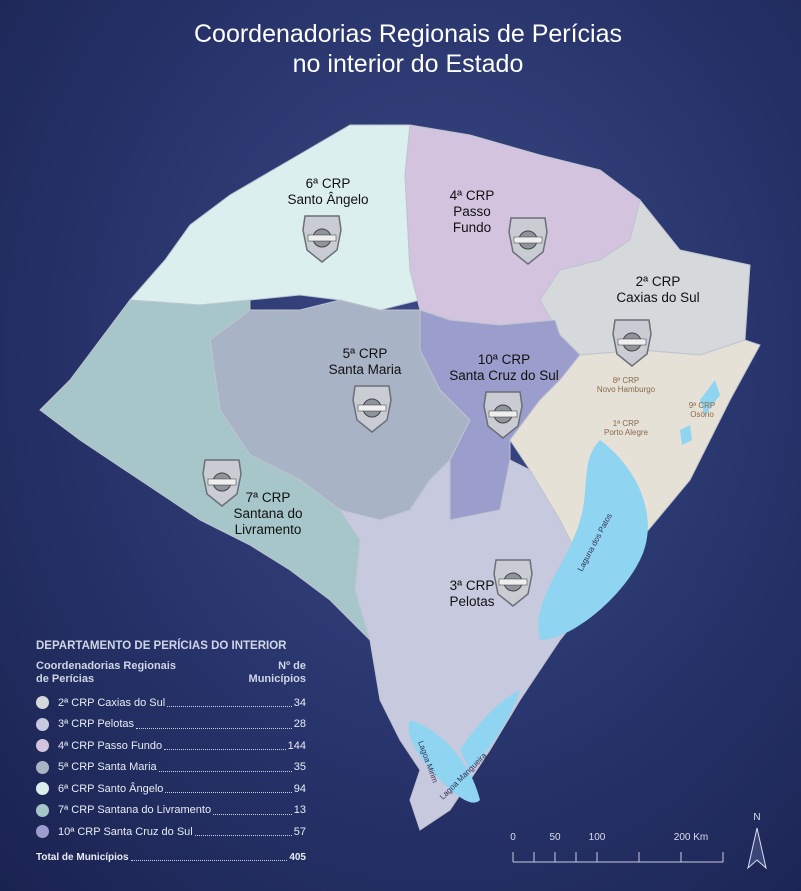 This screenshot has height=891, width=801. I want to click on legend-name: 7ª CRP Santana do Livramento, so click(135, 810).